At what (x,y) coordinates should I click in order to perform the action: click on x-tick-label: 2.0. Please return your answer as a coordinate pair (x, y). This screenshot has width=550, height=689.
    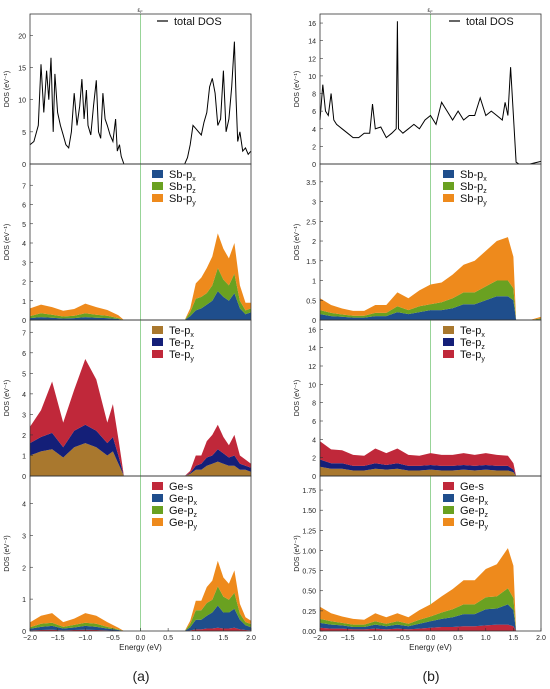
    Looking at the image, I should click on (541, 638).